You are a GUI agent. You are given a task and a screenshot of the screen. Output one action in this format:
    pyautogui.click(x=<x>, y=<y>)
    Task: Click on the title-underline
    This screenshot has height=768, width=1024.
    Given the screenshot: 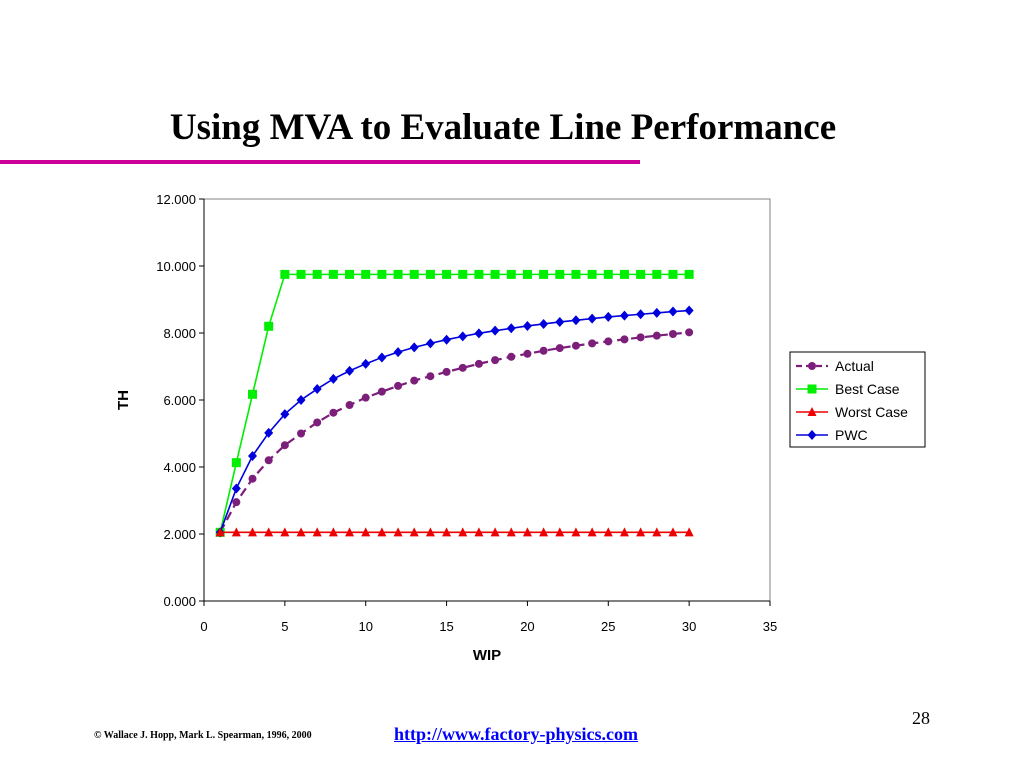 What is the action you would take?
    pyautogui.click(x=320, y=162)
    